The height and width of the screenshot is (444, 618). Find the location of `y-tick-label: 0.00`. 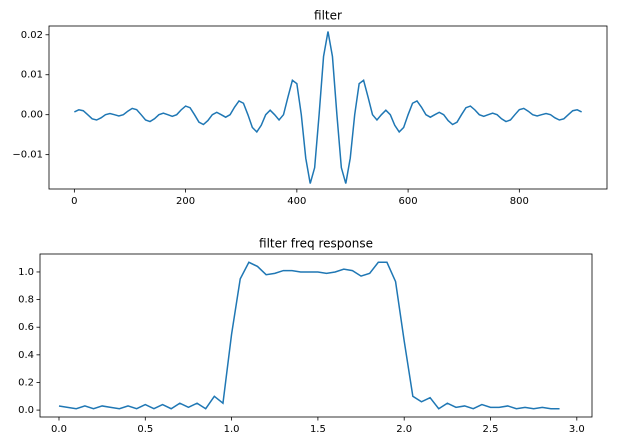

y-tick-label: 0.00 is located at coordinates (32, 115).